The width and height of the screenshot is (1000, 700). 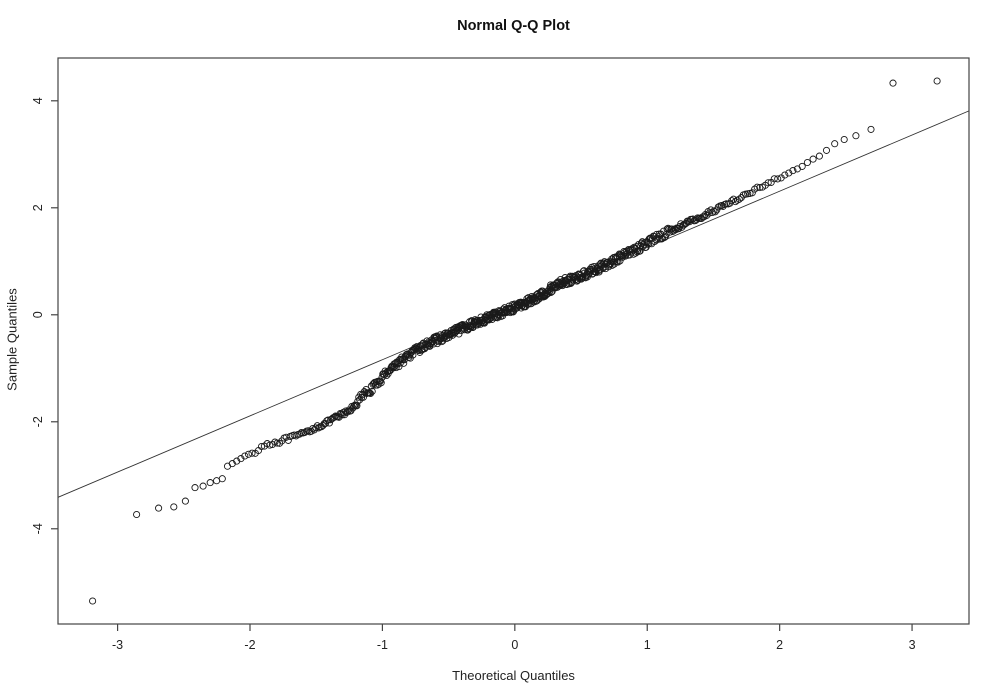 What do you see at coordinates (38, 100) in the screenshot?
I see `y-axis-tick-label: 4` at bounding box center [38, 100].